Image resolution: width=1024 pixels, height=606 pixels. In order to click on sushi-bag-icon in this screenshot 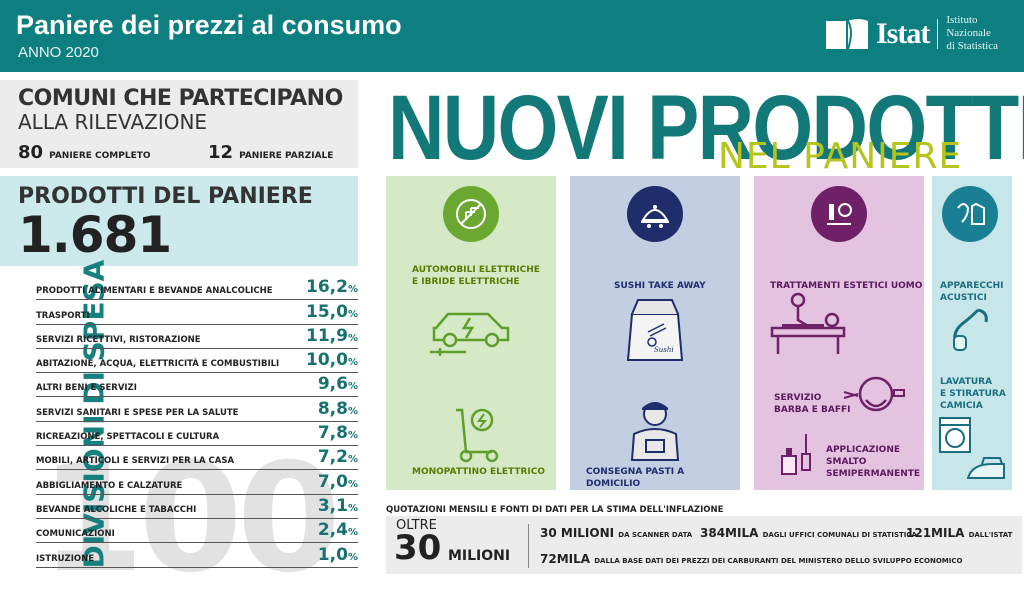, I will do `click(655, 331)`.